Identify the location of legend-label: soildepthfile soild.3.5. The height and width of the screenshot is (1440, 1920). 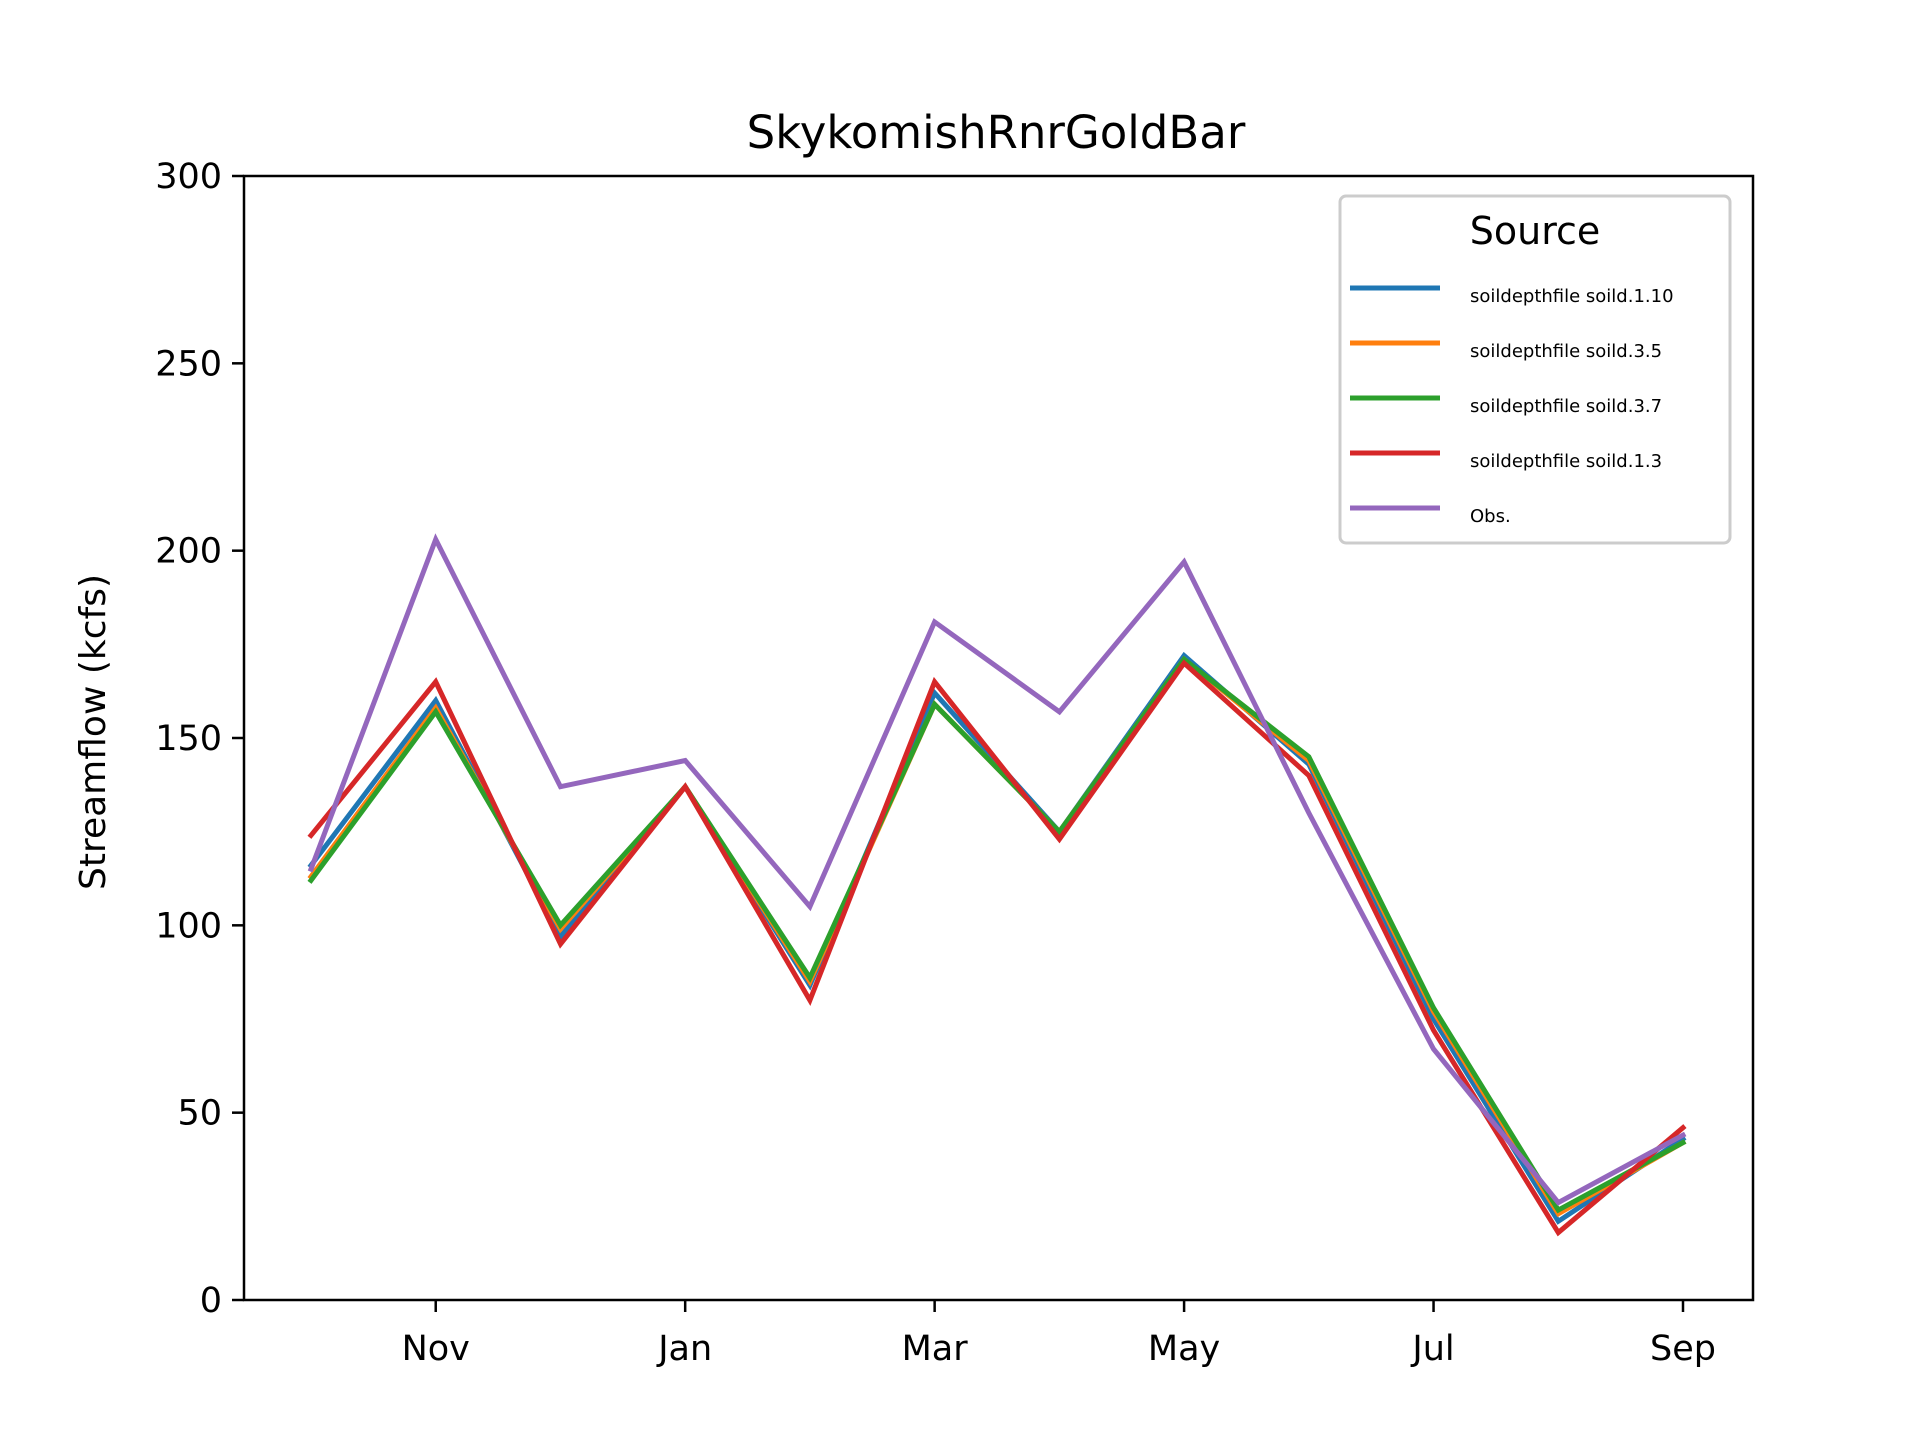
(1566, 351).